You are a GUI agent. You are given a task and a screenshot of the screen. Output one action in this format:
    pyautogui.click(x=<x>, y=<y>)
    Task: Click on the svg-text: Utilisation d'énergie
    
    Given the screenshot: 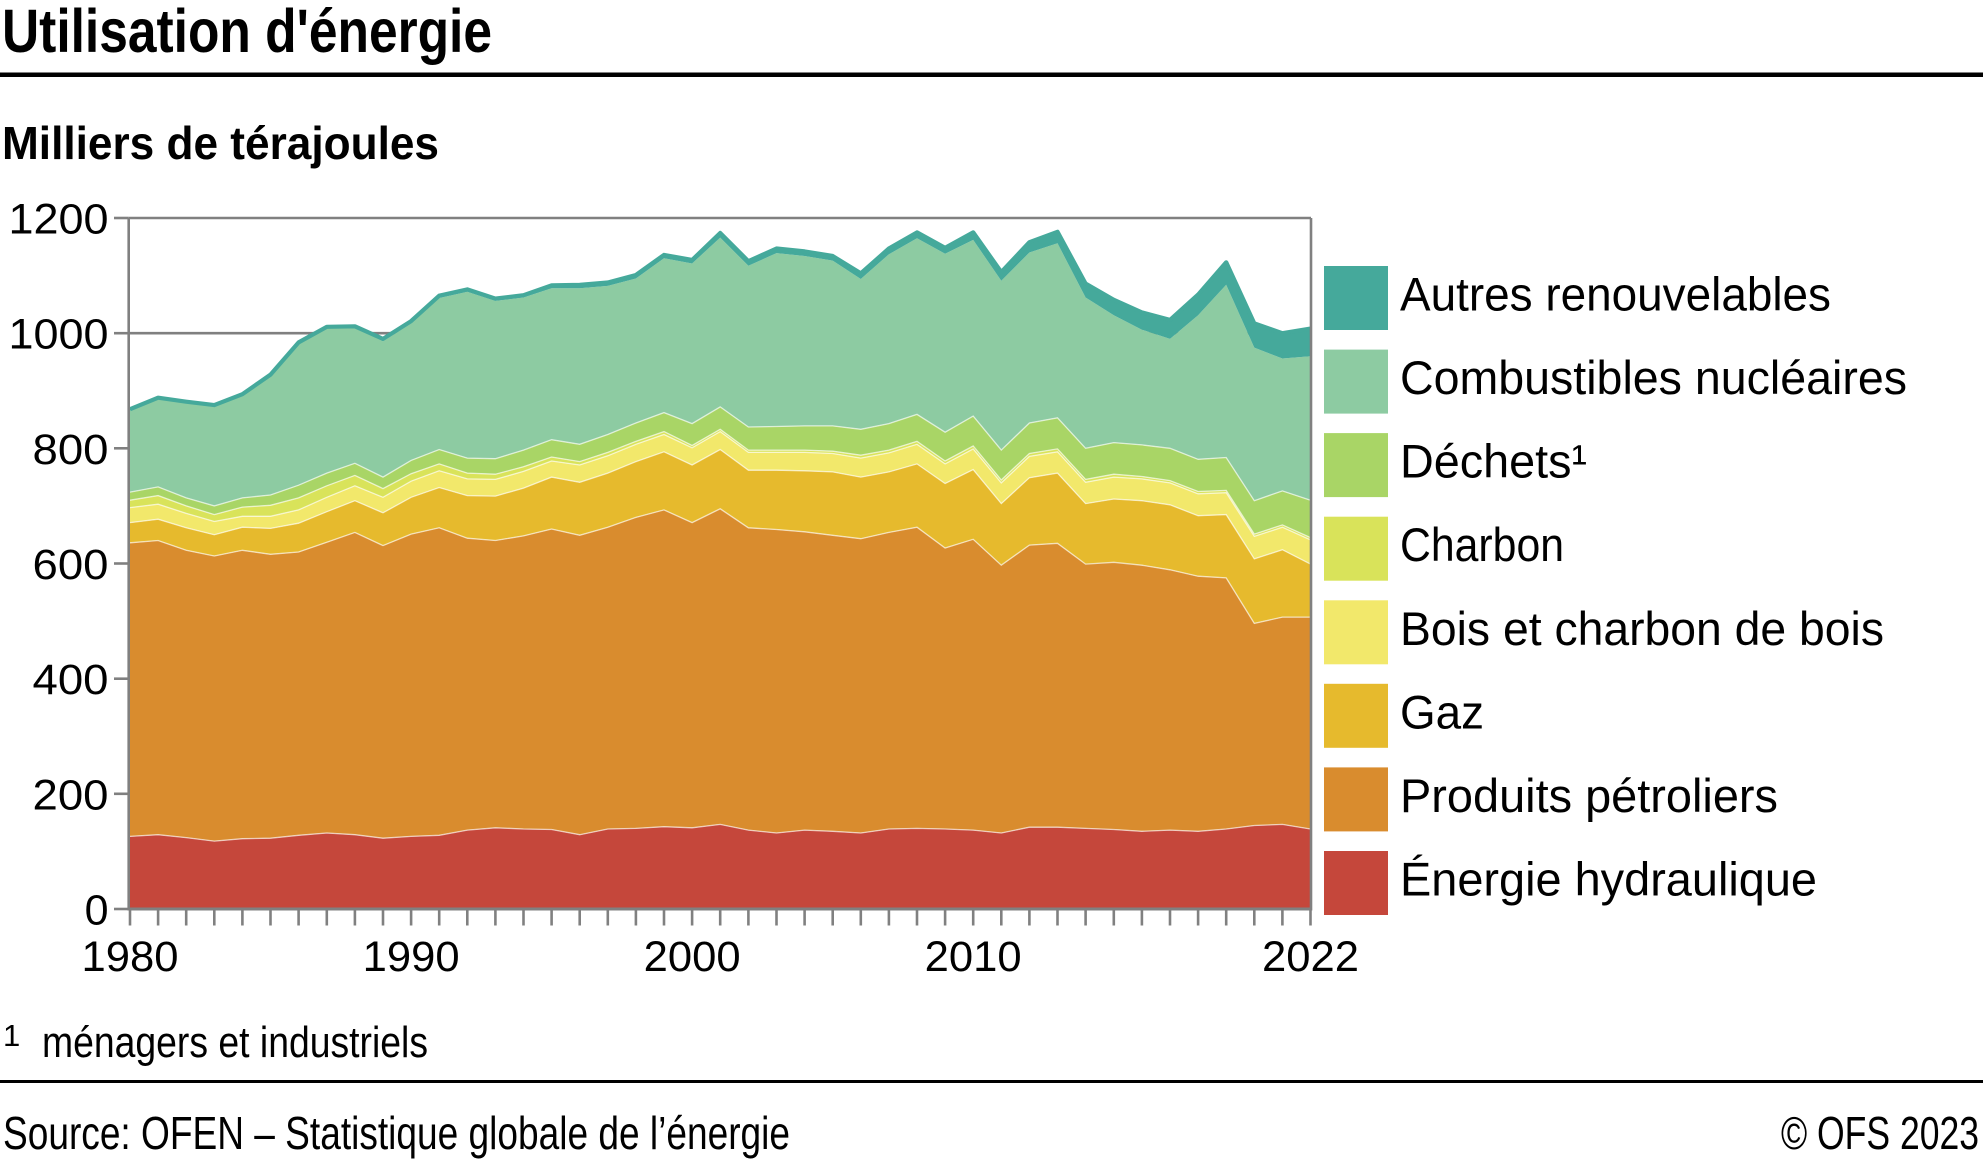 What is the action you would take?
    pyautogui.click(x=247, y=32)
    